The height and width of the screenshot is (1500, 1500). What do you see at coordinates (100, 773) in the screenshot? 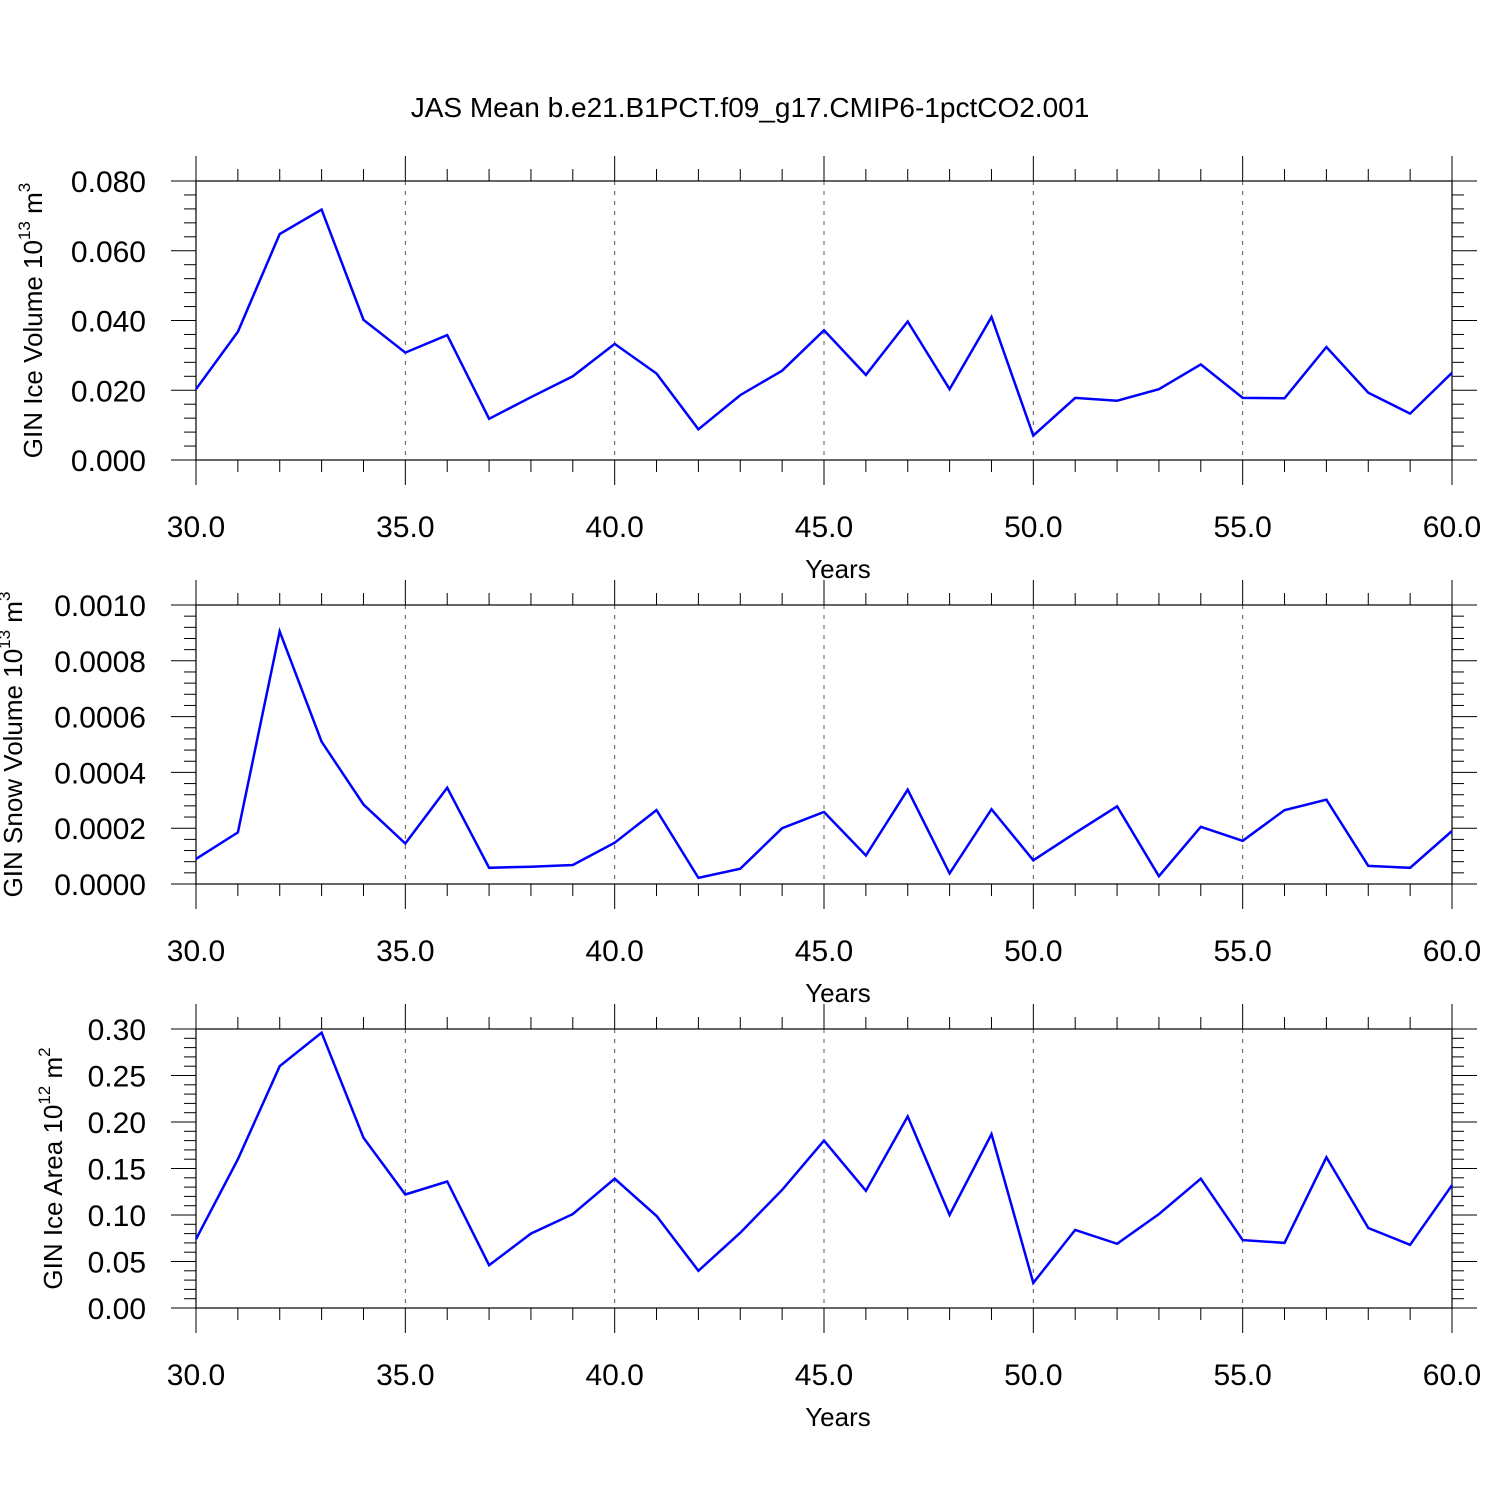
I see `y-tick-label: 0.0004` at bounding box center [100, 773].